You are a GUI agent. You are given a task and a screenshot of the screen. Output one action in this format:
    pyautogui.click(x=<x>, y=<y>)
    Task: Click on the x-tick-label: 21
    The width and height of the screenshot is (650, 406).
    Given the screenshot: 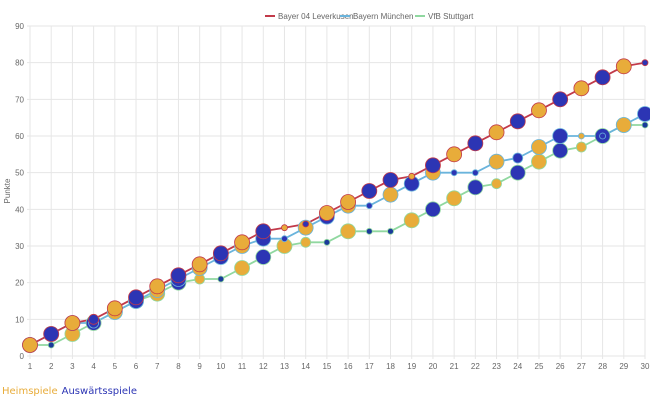 What is the action you would take?
    pyautogui.click(x=454, y=366)
    